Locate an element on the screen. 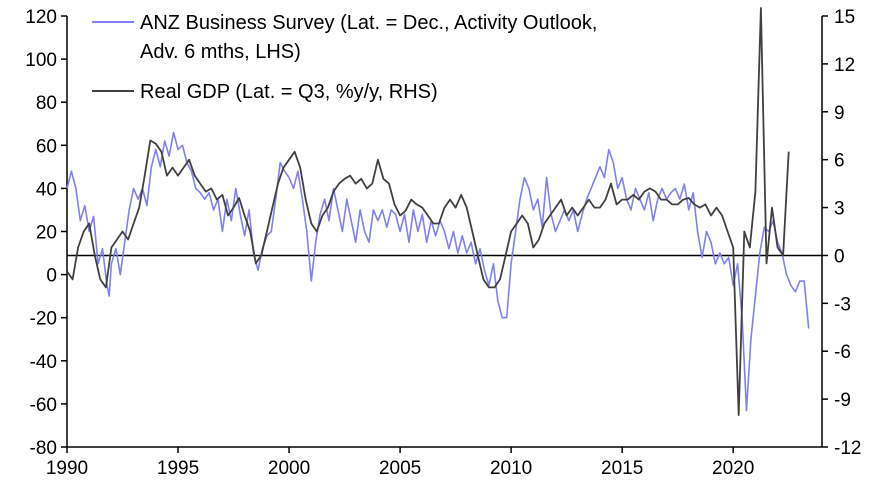 The width and height of the screenshot is (885, 498). x-tick-label: 2020 is located at coordinates (733, 468).